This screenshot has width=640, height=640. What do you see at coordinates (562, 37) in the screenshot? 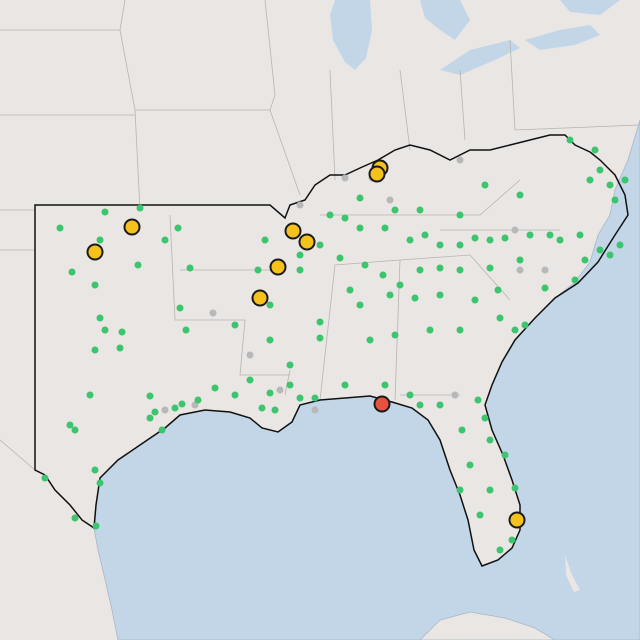
I see `lake-ontario` at bounding box center [562, 37].